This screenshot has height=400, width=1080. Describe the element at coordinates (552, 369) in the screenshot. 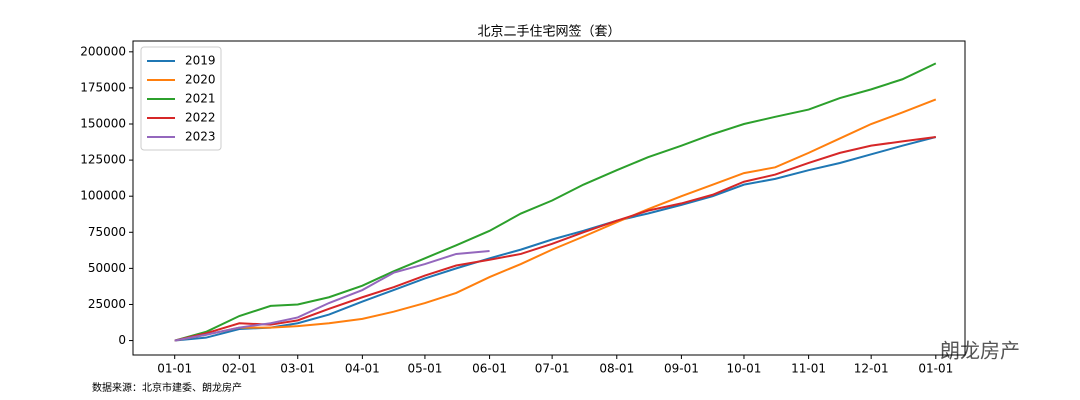

I see `x-tick-label: 07-01` at that location.